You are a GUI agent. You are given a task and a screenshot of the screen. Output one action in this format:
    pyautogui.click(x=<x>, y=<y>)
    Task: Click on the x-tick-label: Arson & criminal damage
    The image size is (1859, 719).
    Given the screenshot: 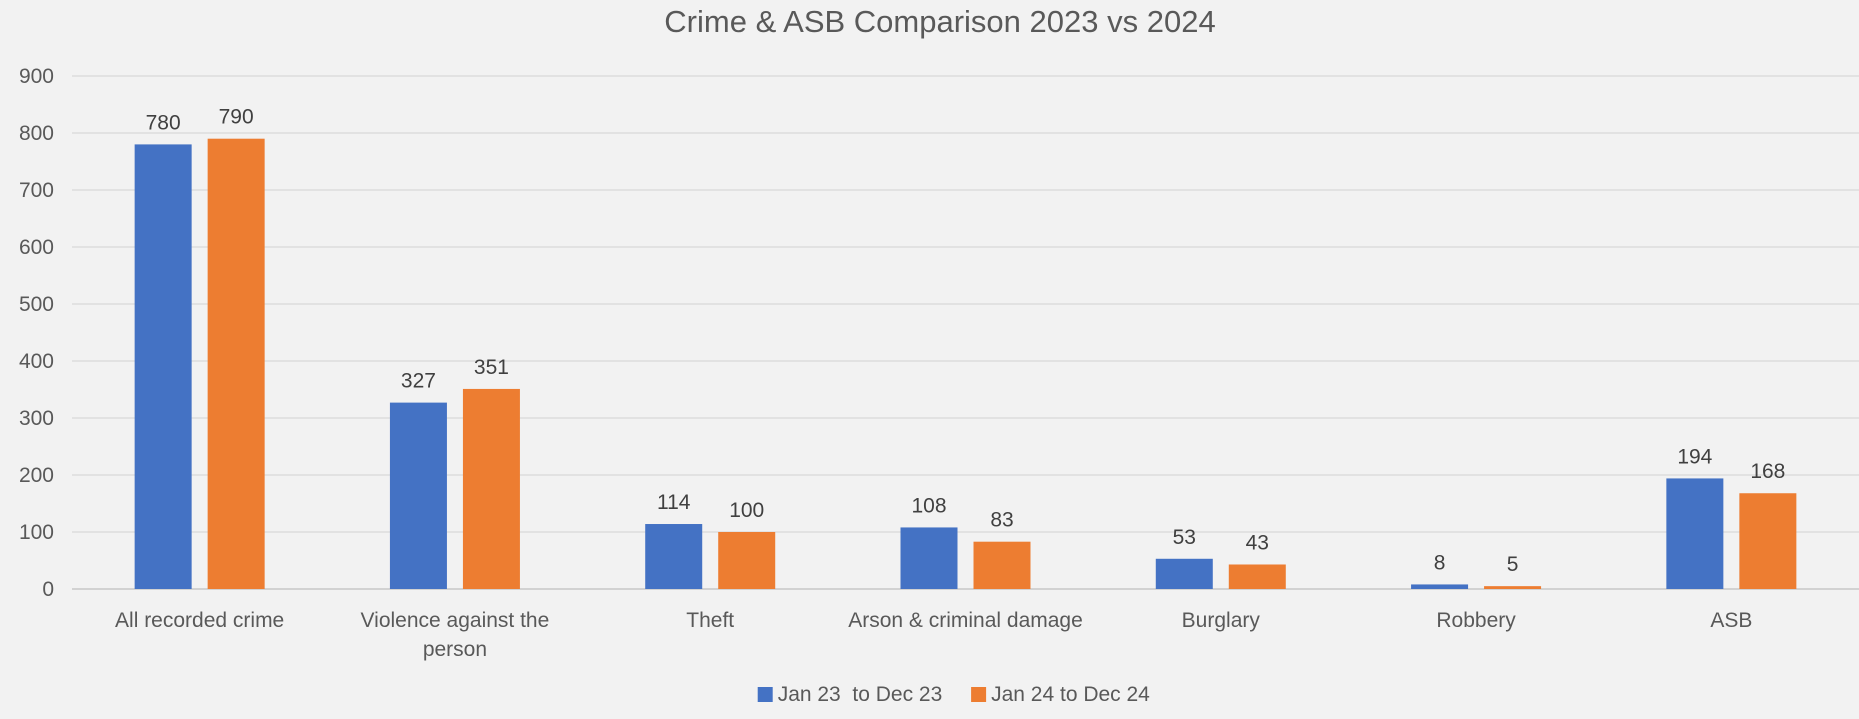 What is the action you would take?
    pyautogui.click(x=965, y=620)
    